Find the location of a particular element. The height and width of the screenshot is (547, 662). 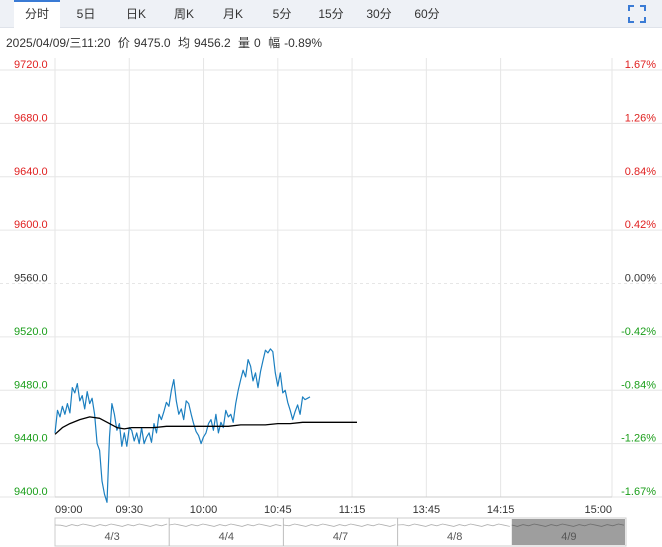

tab-daily-k: 日K is located at coordinates (135, 14).